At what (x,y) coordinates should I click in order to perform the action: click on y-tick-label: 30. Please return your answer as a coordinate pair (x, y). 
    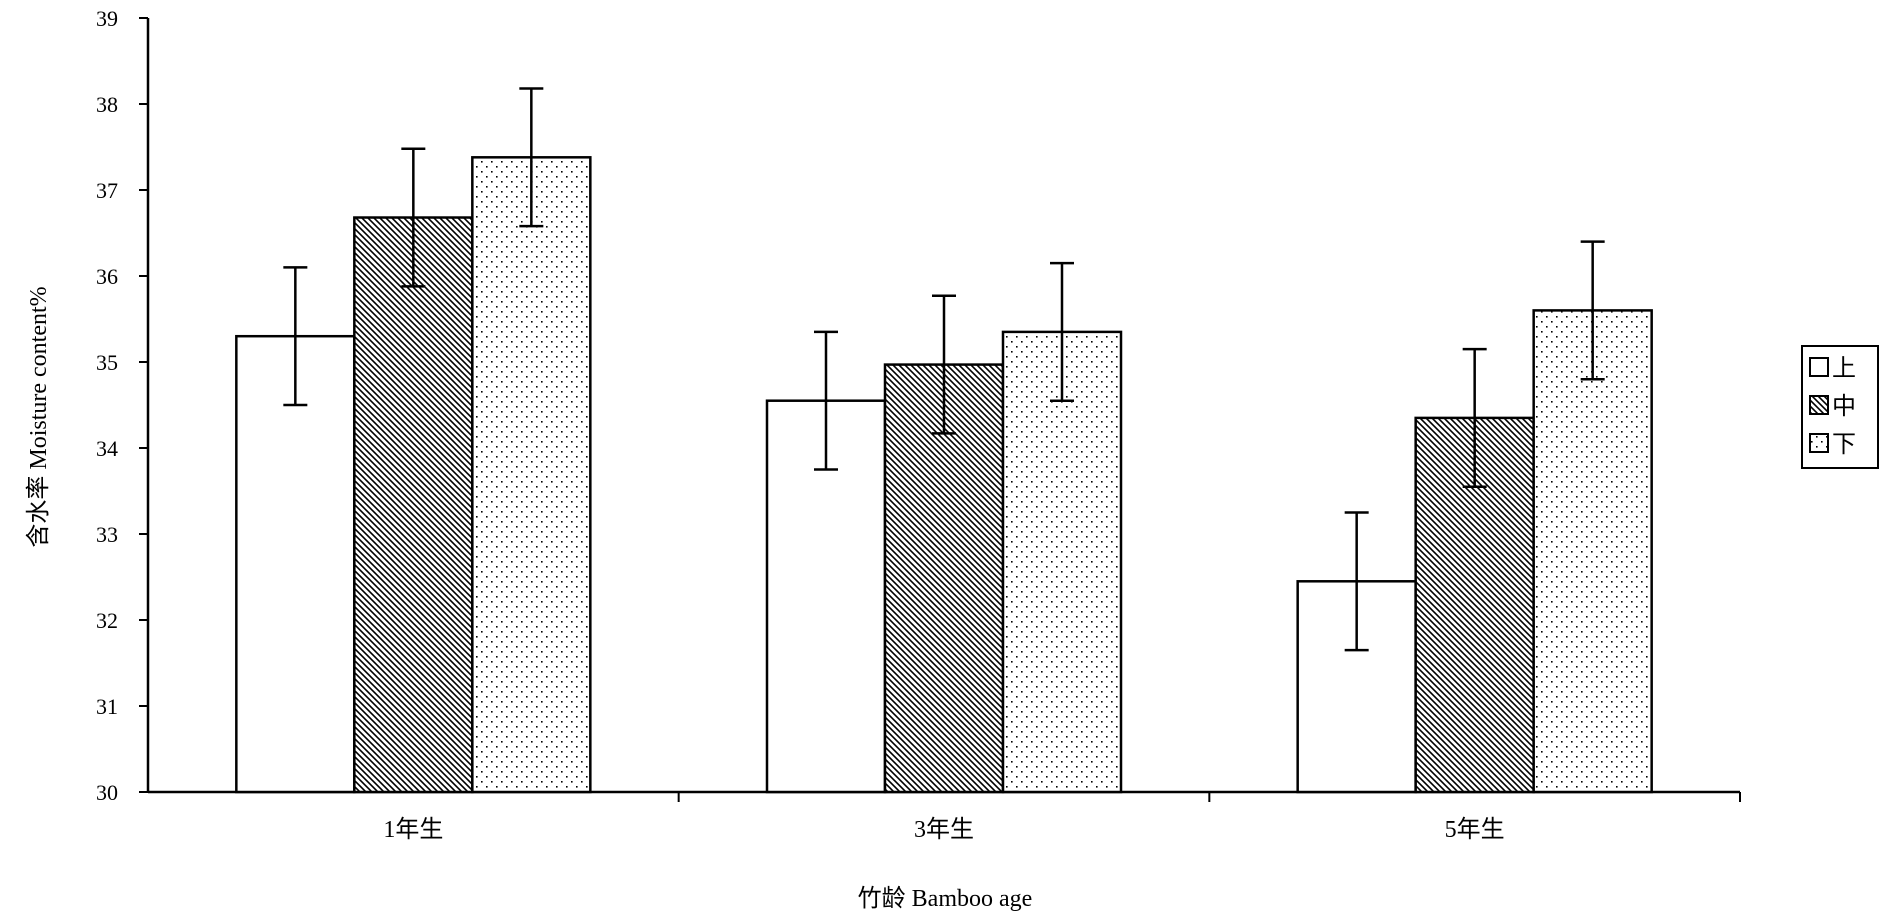
    Looking at the image, I should click on (107, 792).